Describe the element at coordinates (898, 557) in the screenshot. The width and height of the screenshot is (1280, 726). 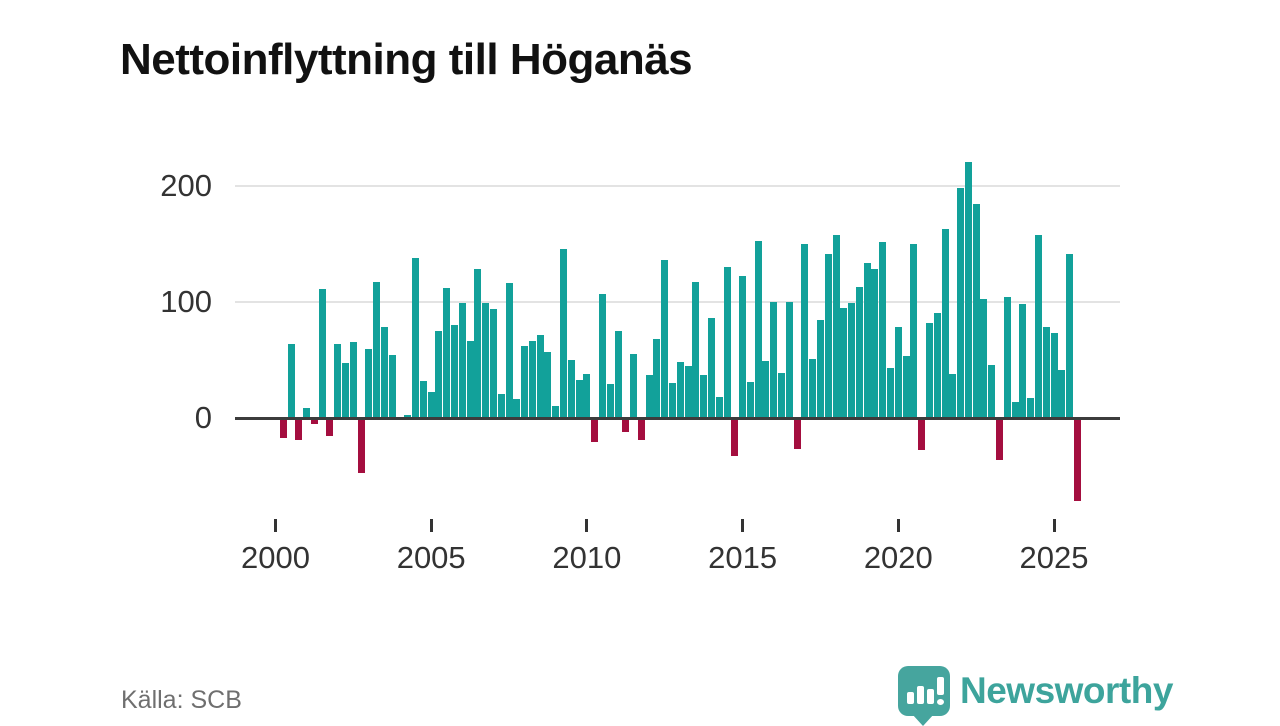
I see `x-axis-label-2020: 2020` at that location.